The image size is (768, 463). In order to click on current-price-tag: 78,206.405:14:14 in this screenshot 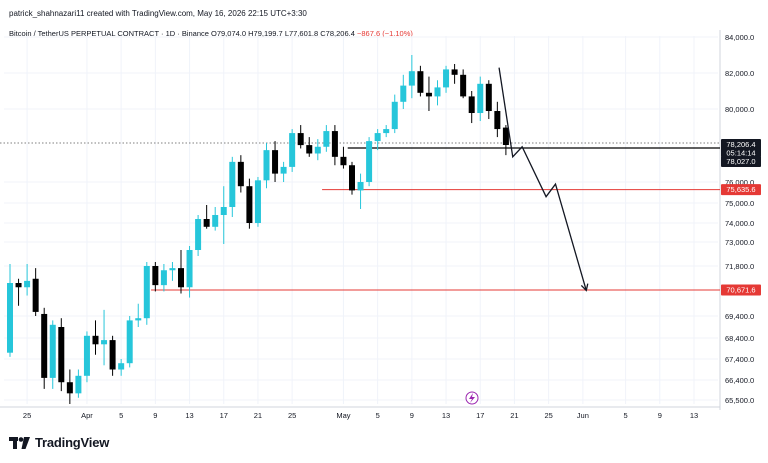, I will do `click(741, 148)`.